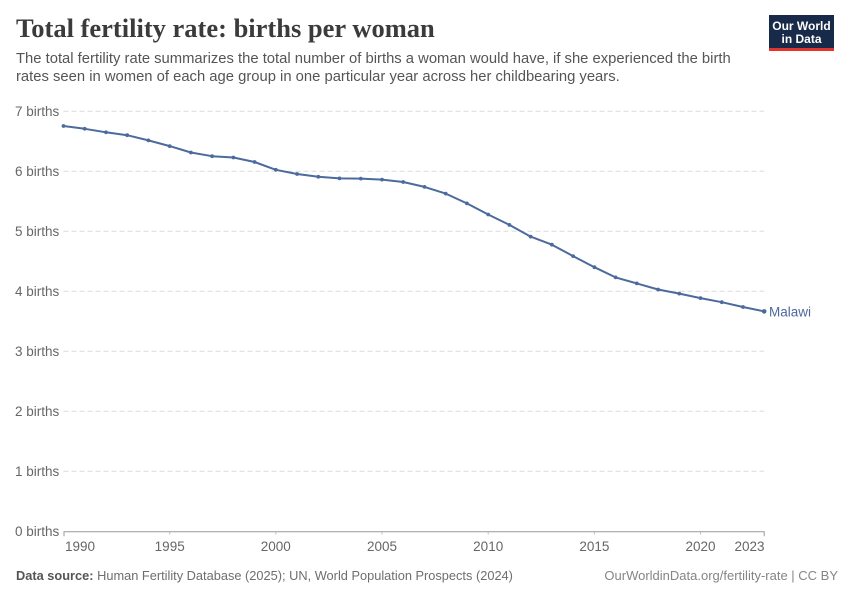 The height and width of the screenshot is (600, 850). I want to click on svg-text: 2 births, so click(37, 411).